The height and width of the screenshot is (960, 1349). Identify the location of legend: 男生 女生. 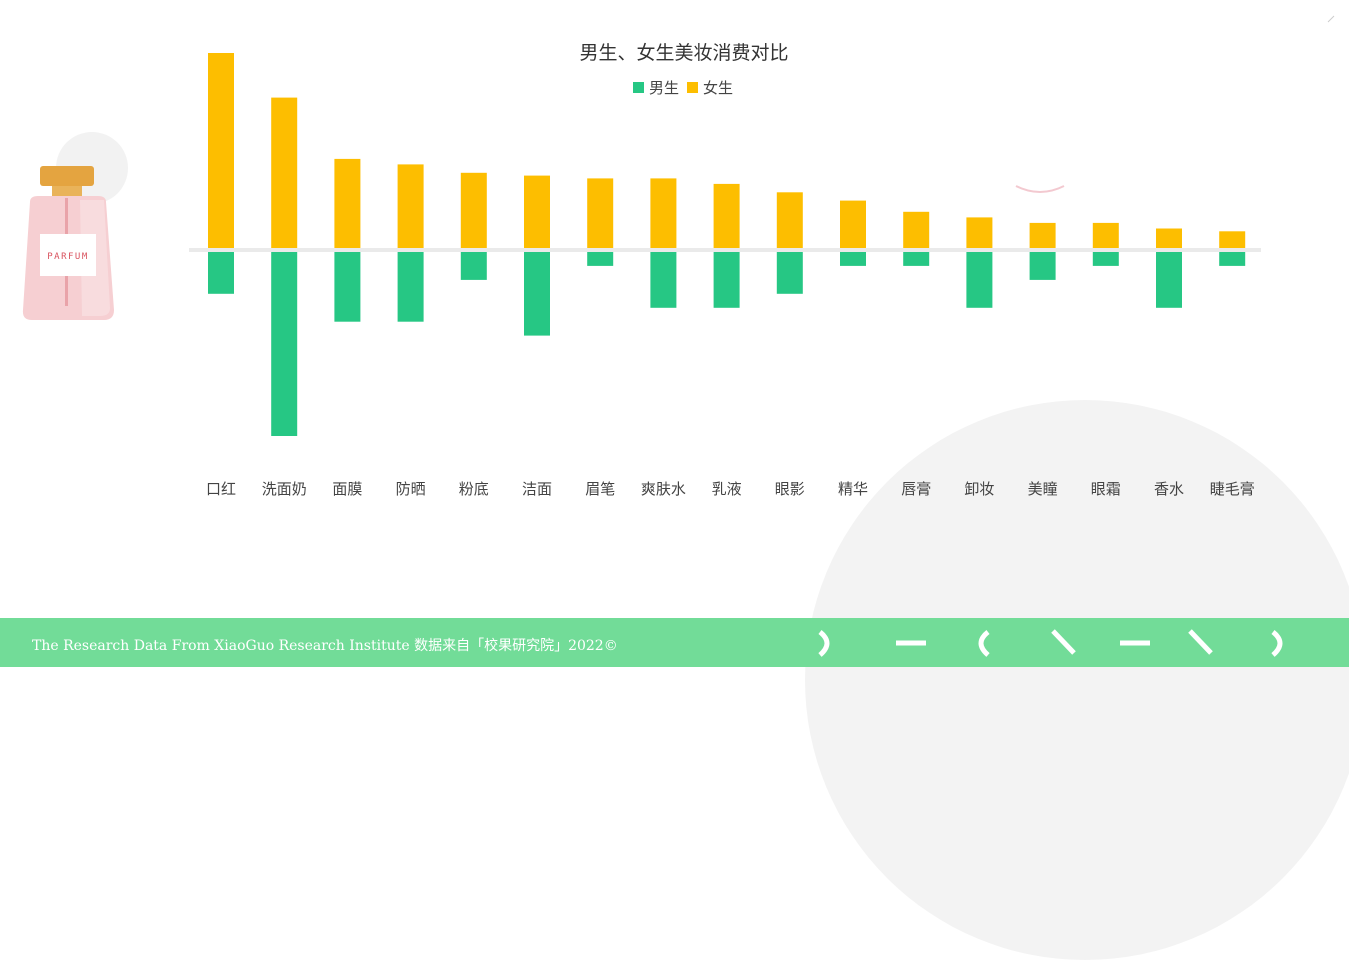
(683, 88).